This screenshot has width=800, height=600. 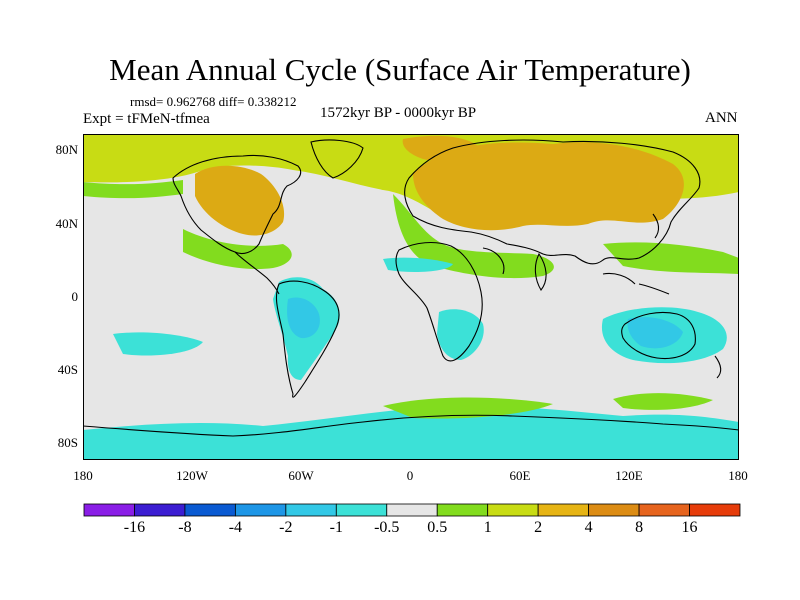 I want to click on eurasia-warm-field, so click(x=548, y=186).